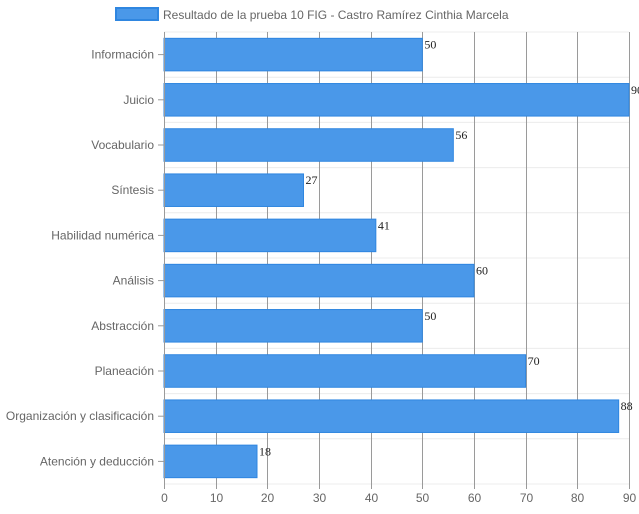 The height and width of the screenshot is (514, 639). Describe the element at coordinates (265, 451) in the screenshot. I see `data-label: 18` at that location.